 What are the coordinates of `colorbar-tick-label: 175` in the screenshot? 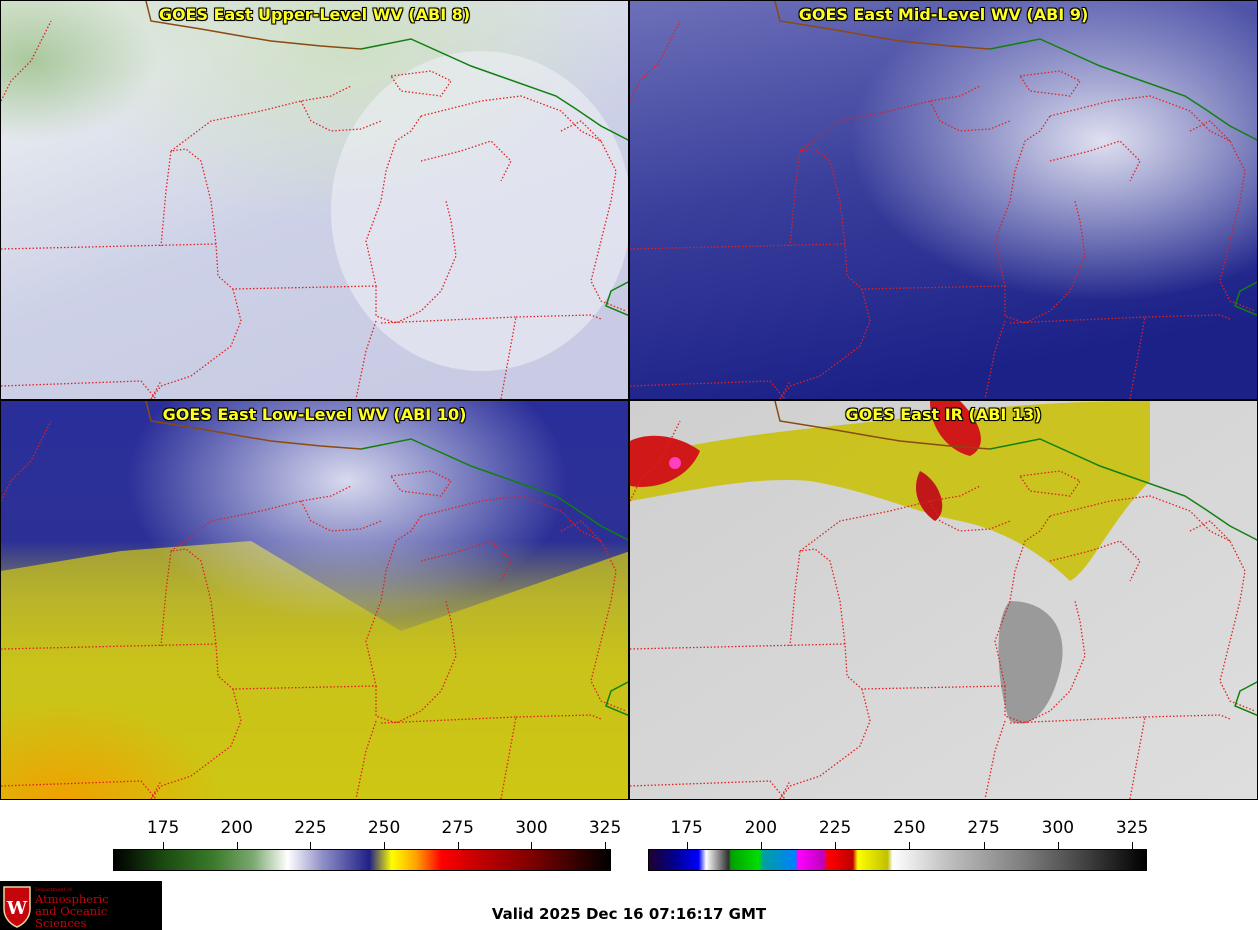 It's located at (163, 828).